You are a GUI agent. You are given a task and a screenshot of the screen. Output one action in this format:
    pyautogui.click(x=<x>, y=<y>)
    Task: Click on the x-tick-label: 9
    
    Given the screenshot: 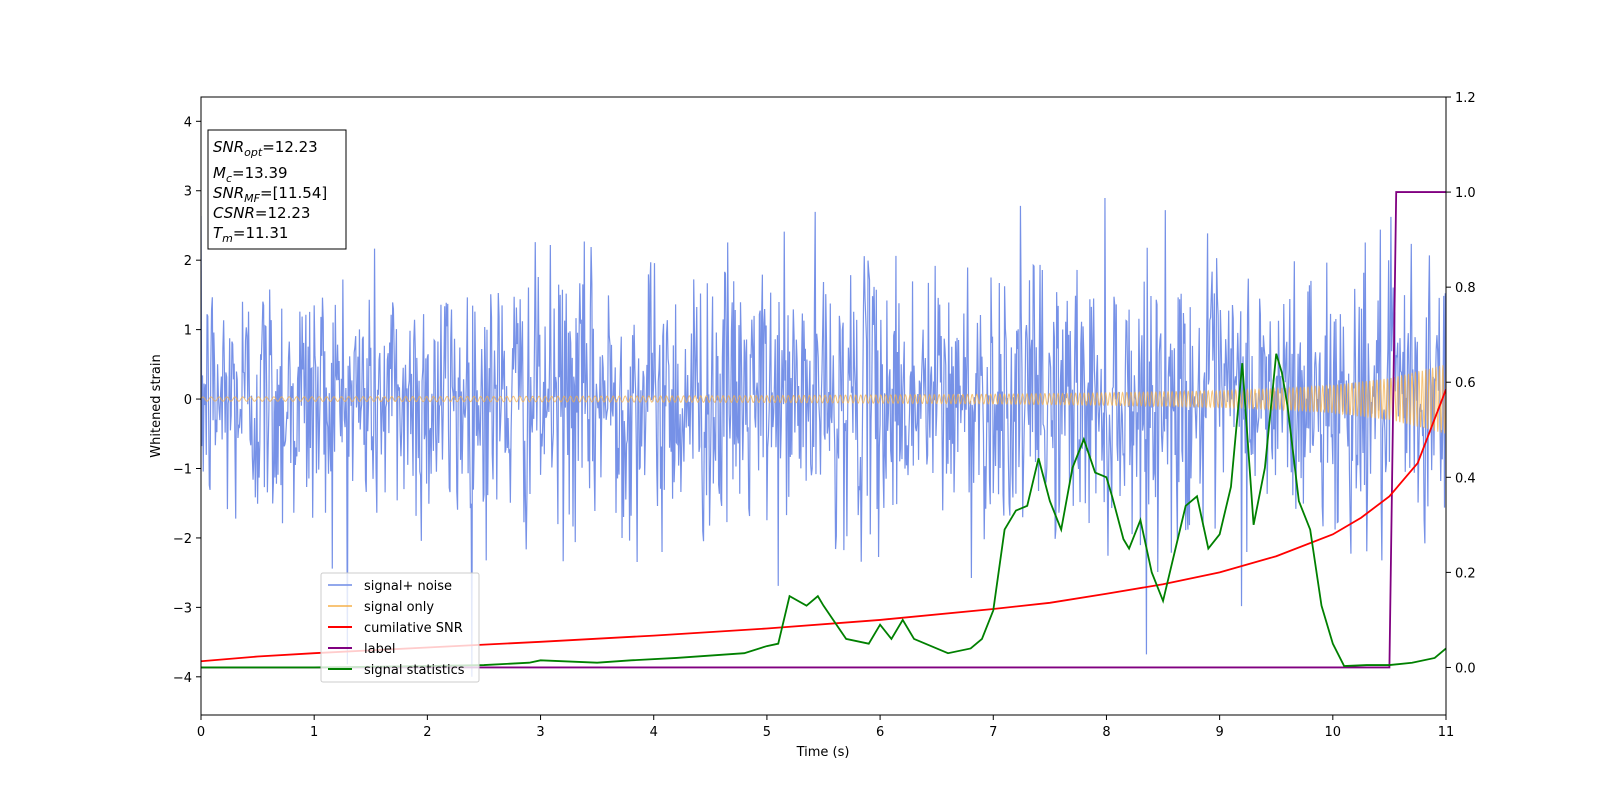 What is the action you would take?
    pyautogui.click(x=1219, y=732)
    